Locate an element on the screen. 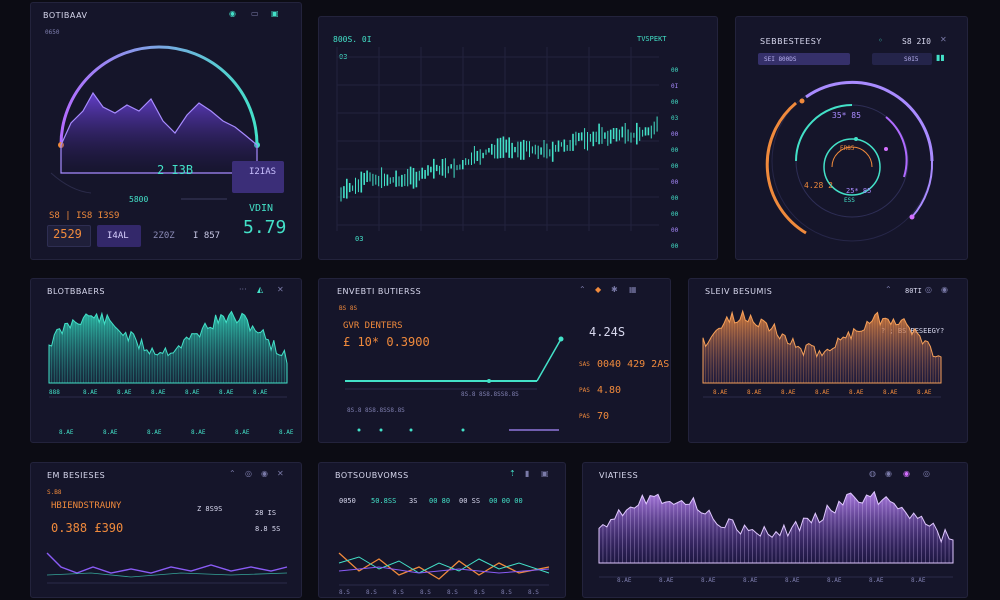  metric-right-1: 28 IS is located at coordinates (266, 513).